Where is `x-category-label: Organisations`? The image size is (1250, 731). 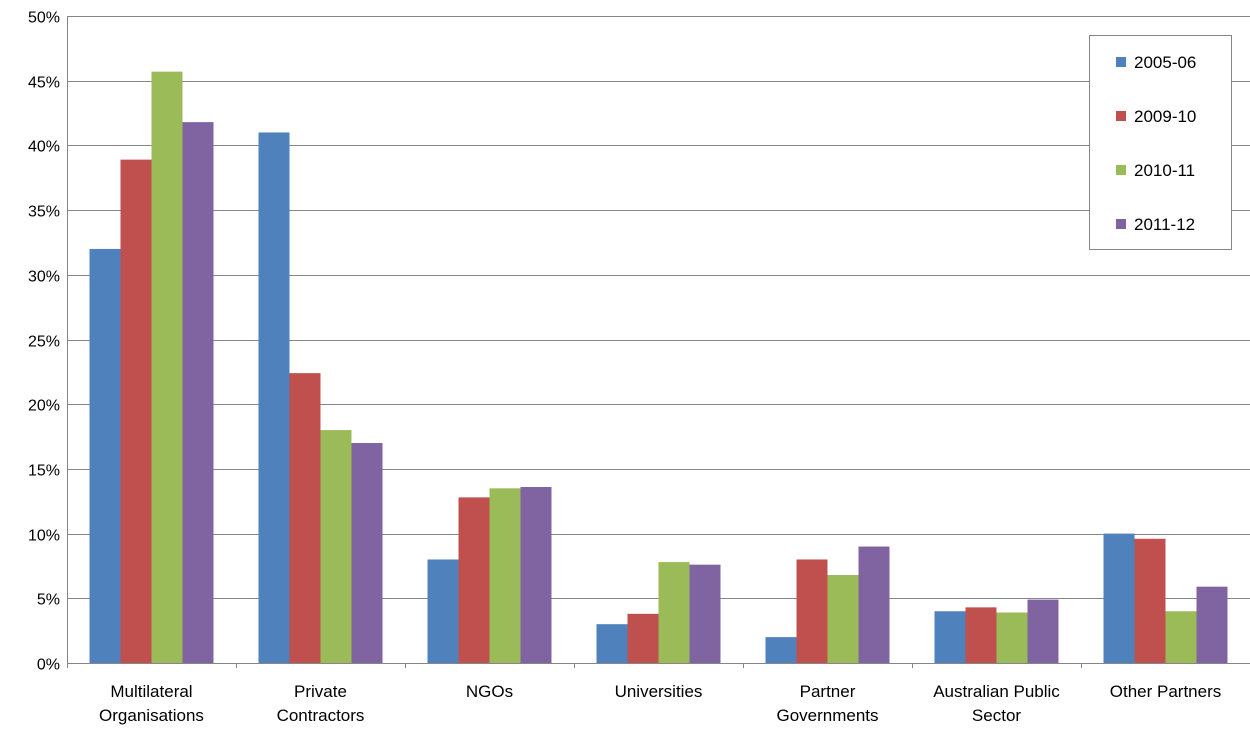 x-category-label: Organisations is located at coordinates (151, 715).